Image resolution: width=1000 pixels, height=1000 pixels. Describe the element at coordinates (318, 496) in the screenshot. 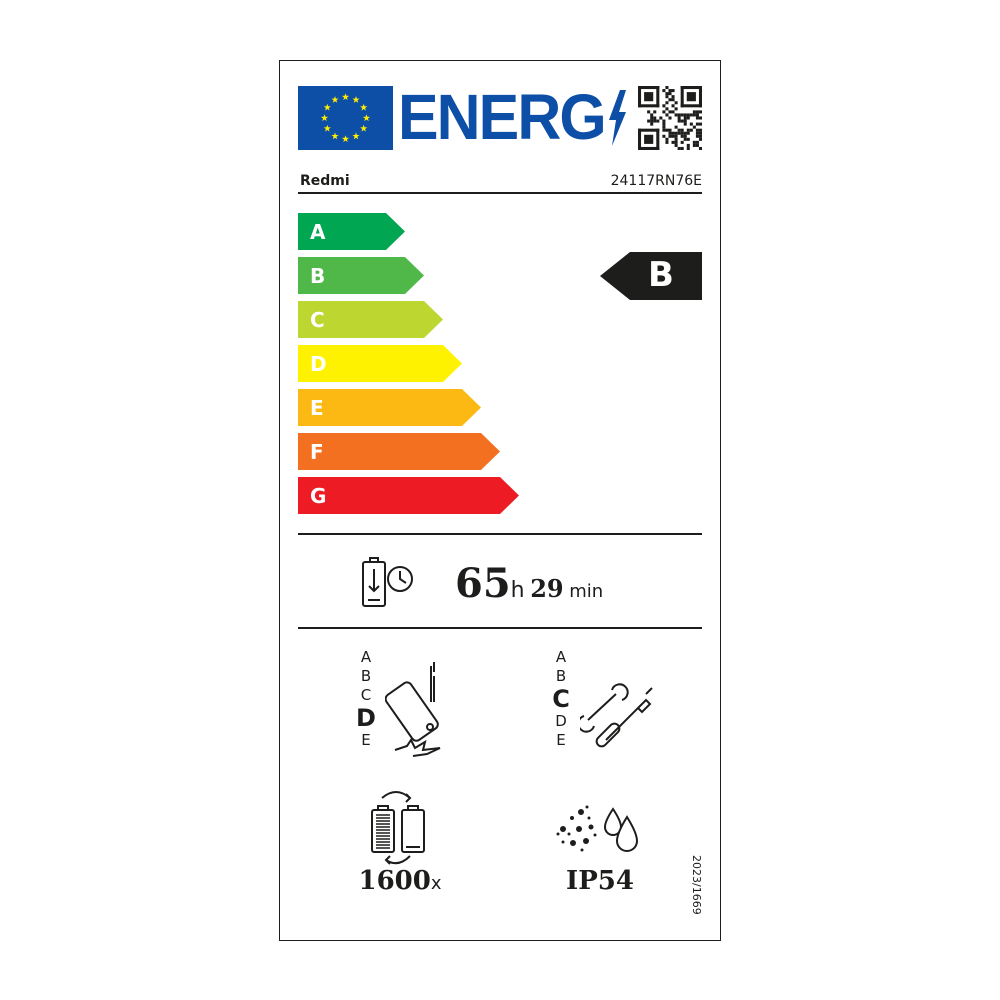

I see `energy-class-letter: G` at that location.